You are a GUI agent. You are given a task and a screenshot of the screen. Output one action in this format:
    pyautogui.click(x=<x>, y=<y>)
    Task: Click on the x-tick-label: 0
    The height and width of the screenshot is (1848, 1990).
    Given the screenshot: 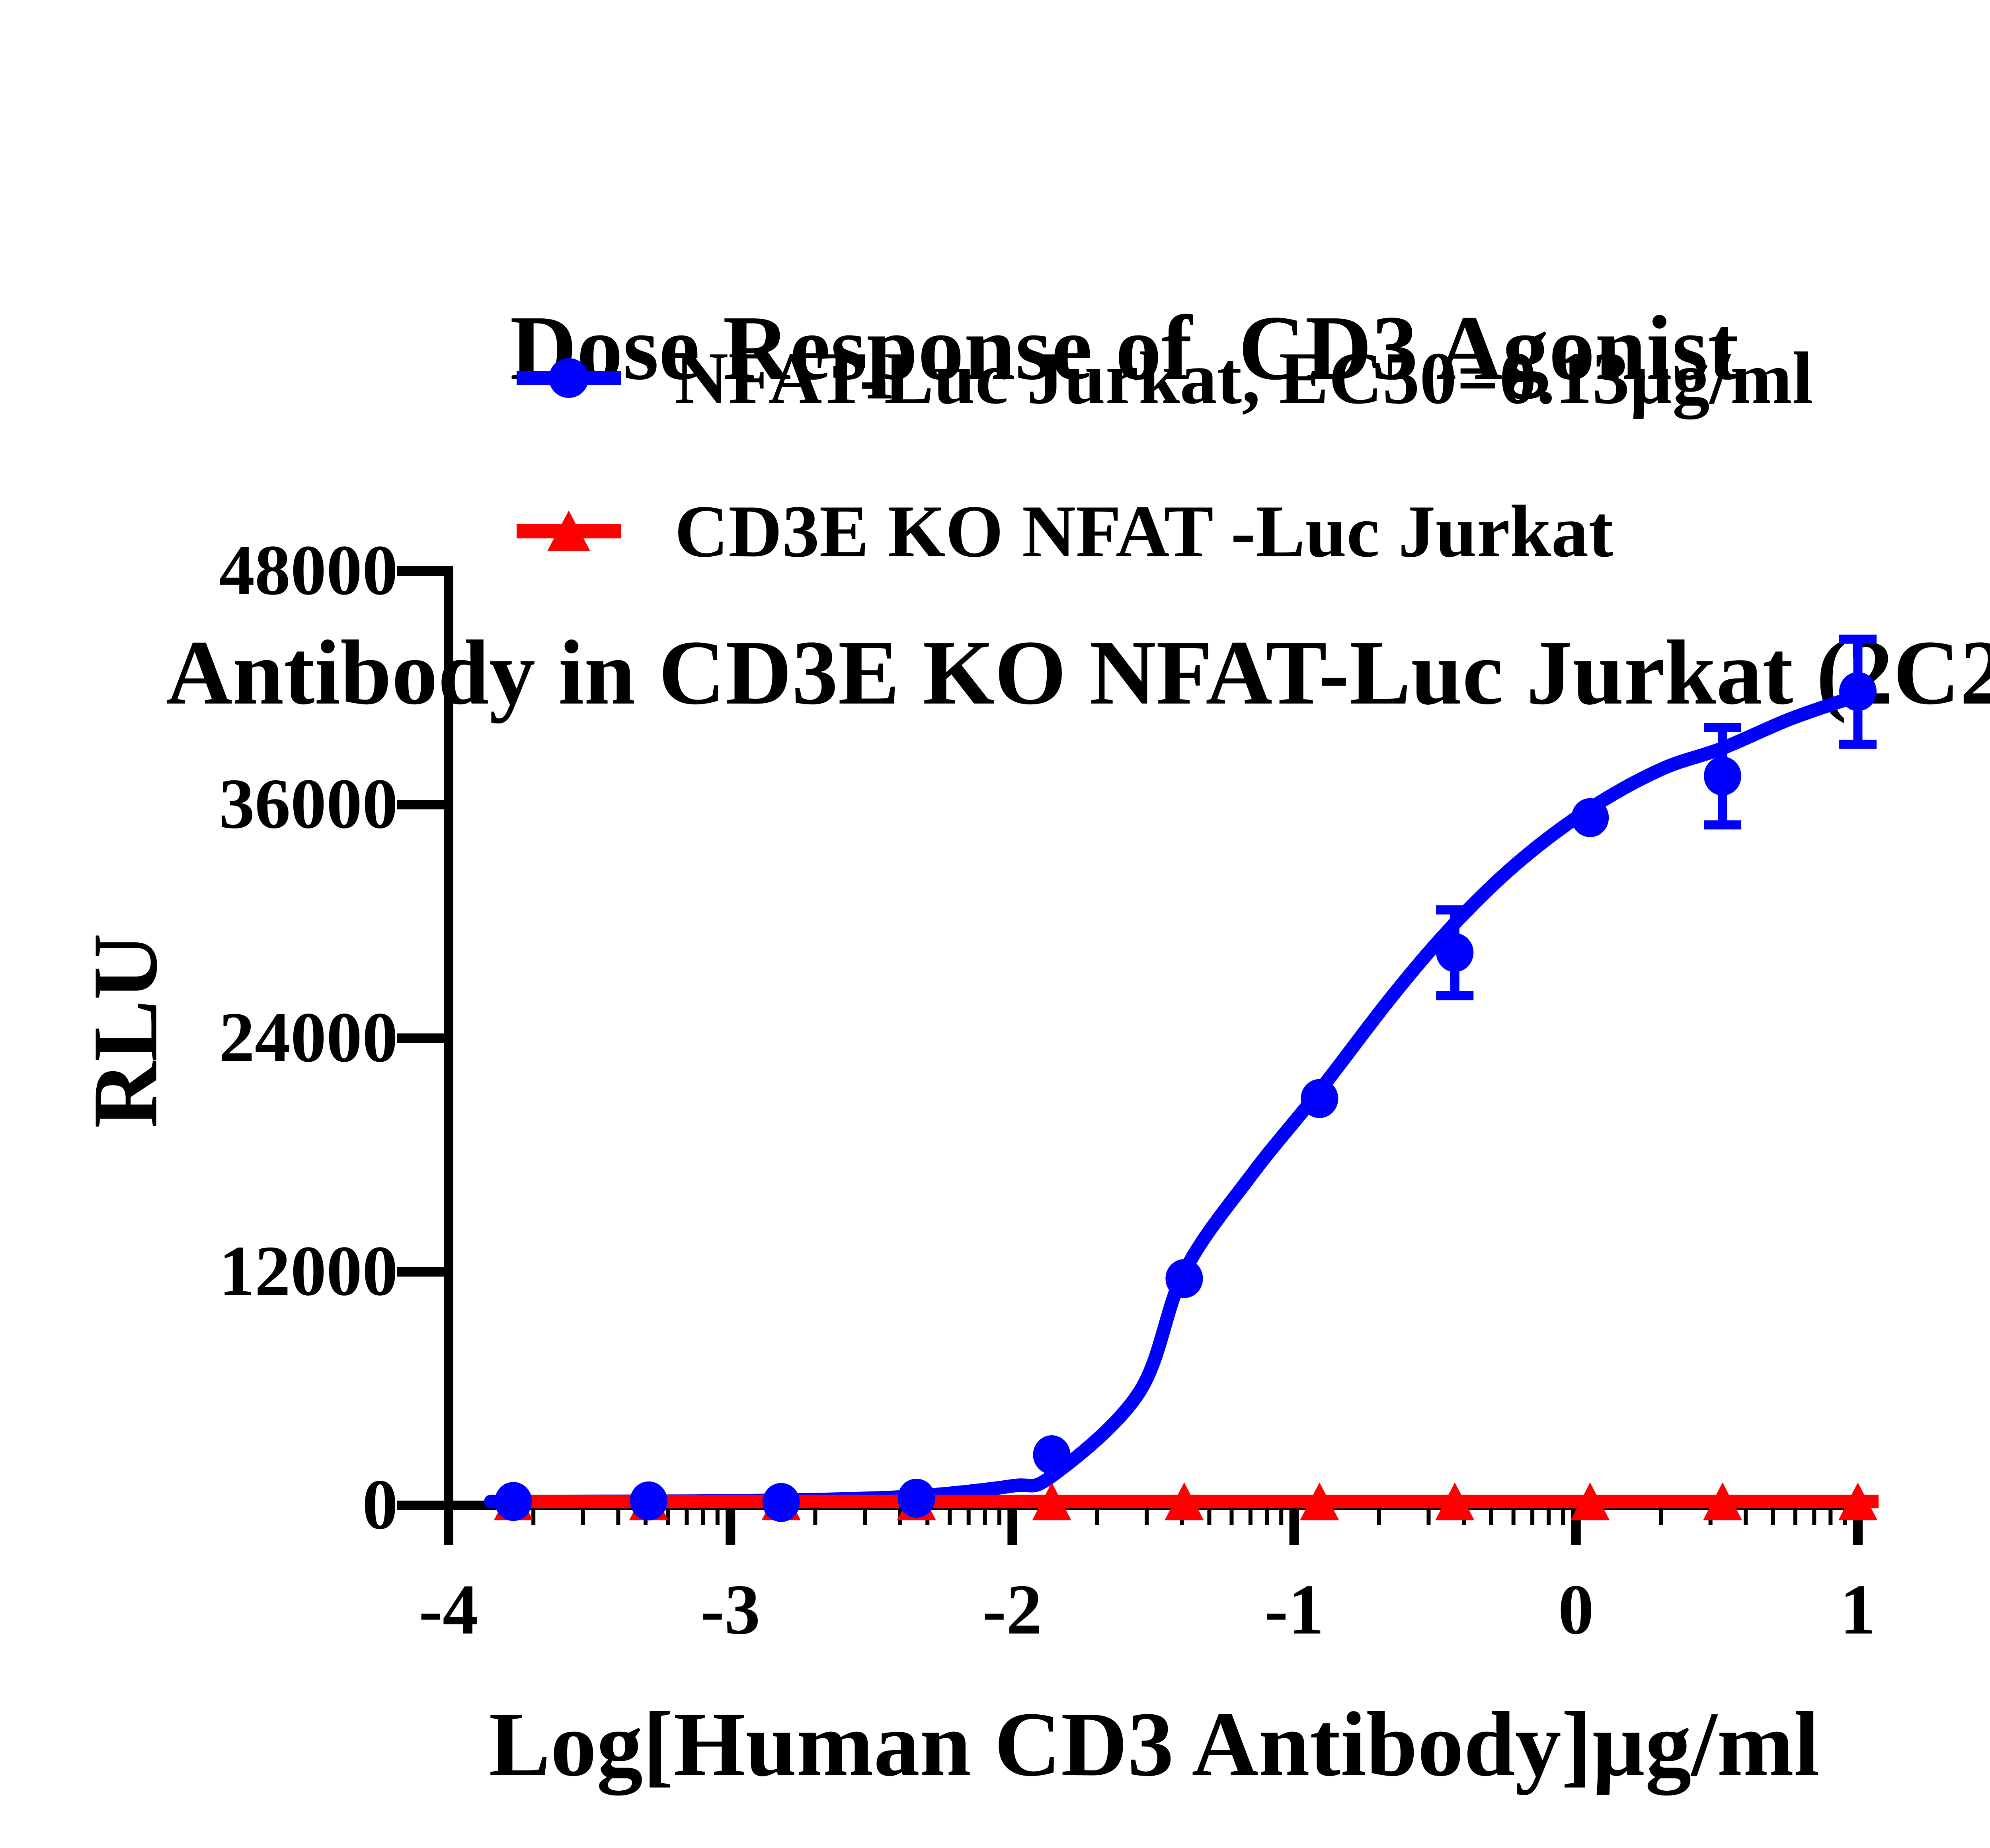 What is the action you would take?
    pyautogui.click(x=1576, y=1609)
    